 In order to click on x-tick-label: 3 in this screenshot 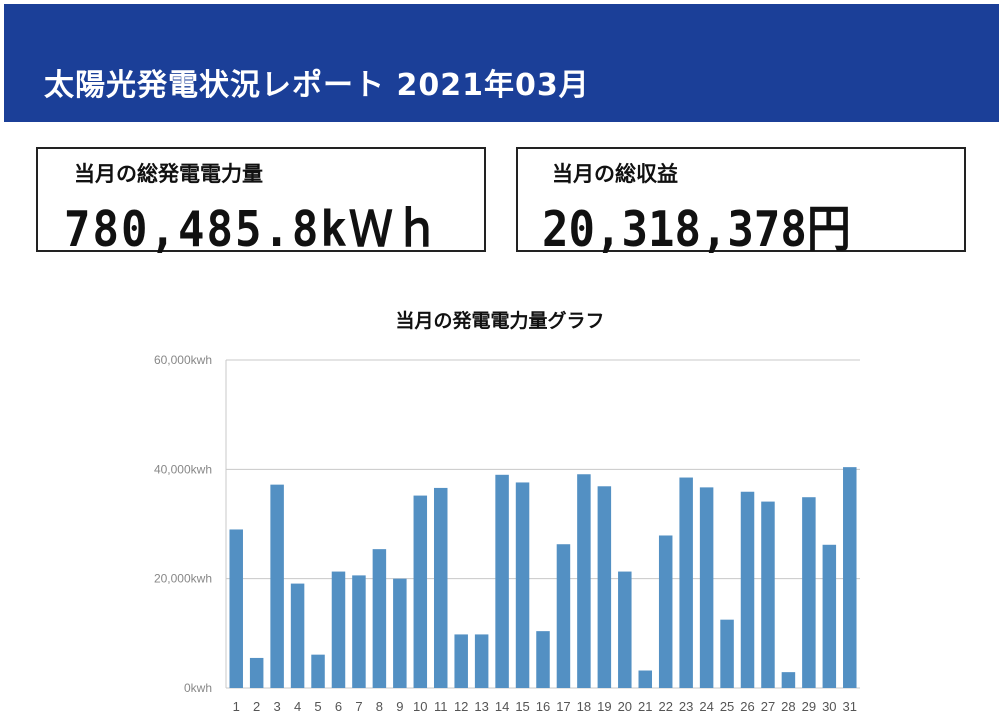, I will do `click(277, 706)`.